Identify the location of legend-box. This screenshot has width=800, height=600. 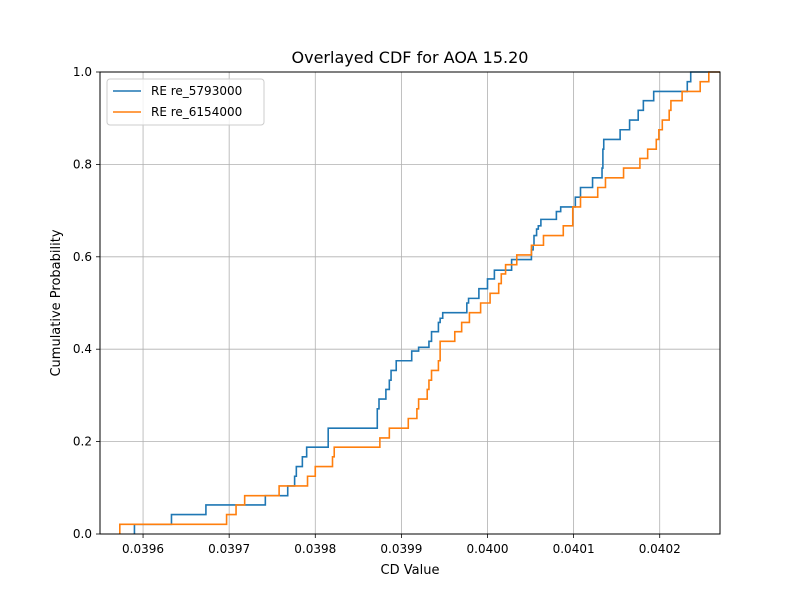
(185, 102).